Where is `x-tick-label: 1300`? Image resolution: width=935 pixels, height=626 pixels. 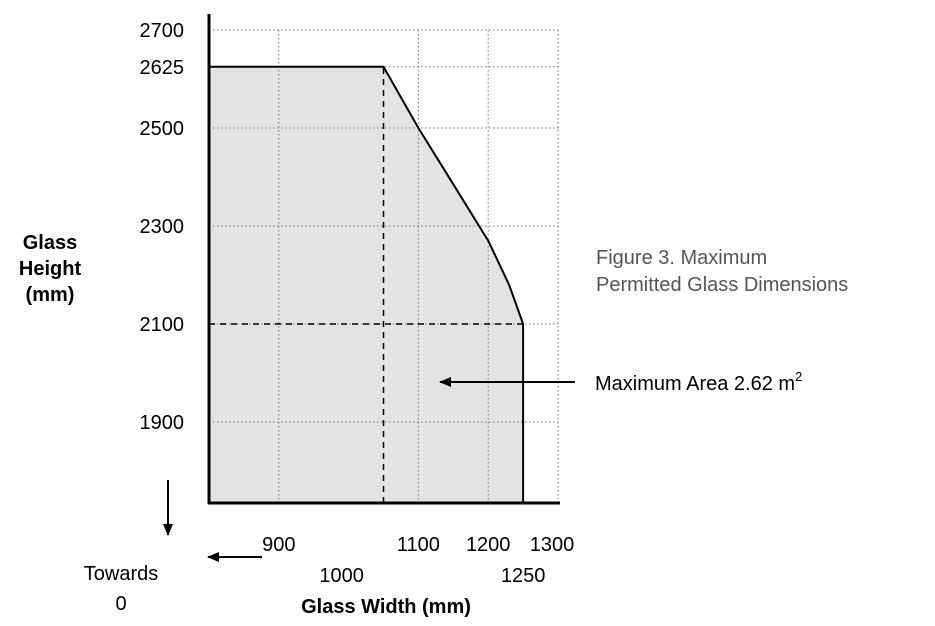
x-tick-label: 1300 is located at coordinates (552, 545).